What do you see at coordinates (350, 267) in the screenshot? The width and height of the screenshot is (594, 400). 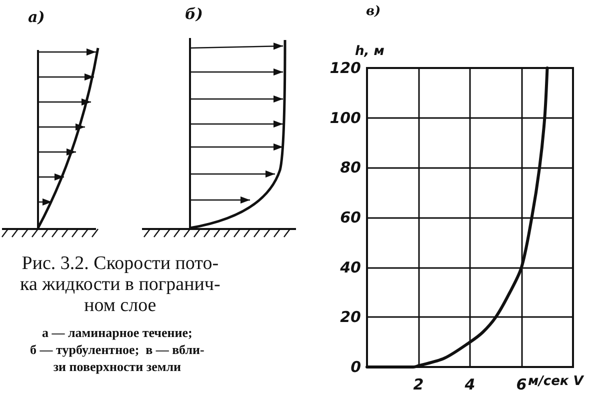 I see `y-tick-label: 40` at bounding box center [350, 267].